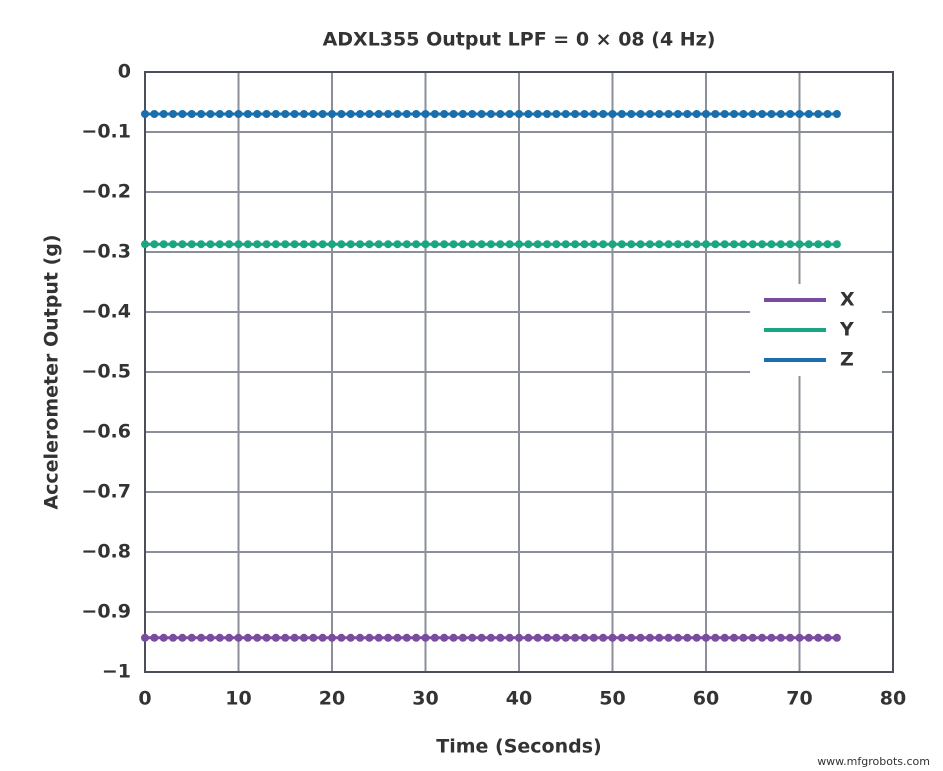 The height and width of the screenshot is (771, 943). I want to click on x-tick-label: 60, so click(706, 699).